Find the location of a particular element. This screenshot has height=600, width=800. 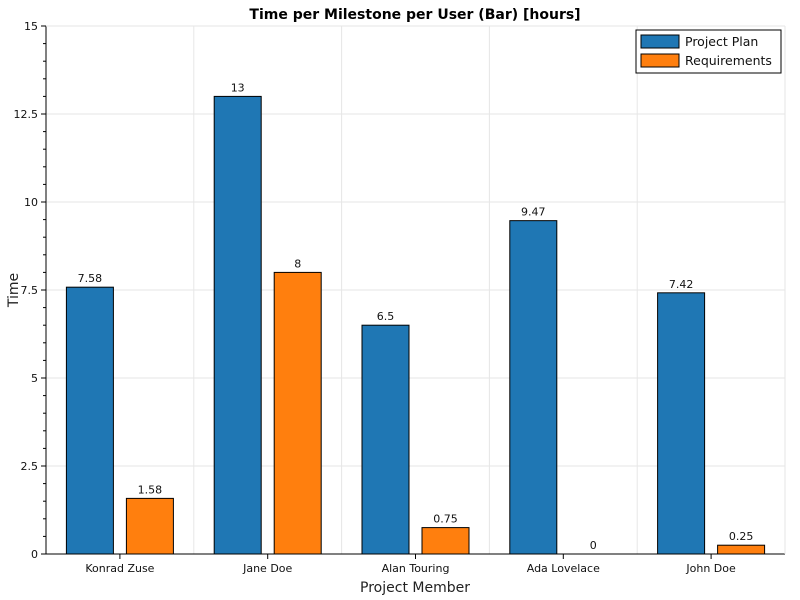

data-label: 0.25 is located at coordinates (741, 536).